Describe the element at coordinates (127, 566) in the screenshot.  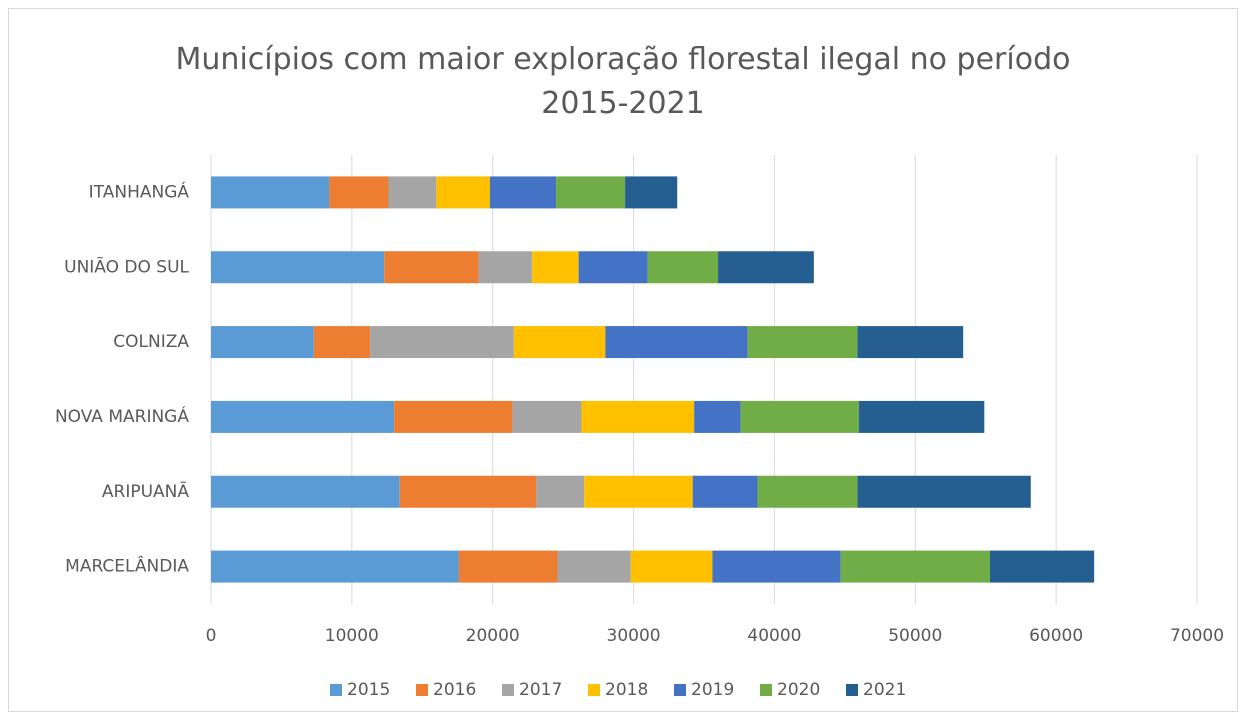
I see `y-tick-label: MARCELÂNDIA` at that location.